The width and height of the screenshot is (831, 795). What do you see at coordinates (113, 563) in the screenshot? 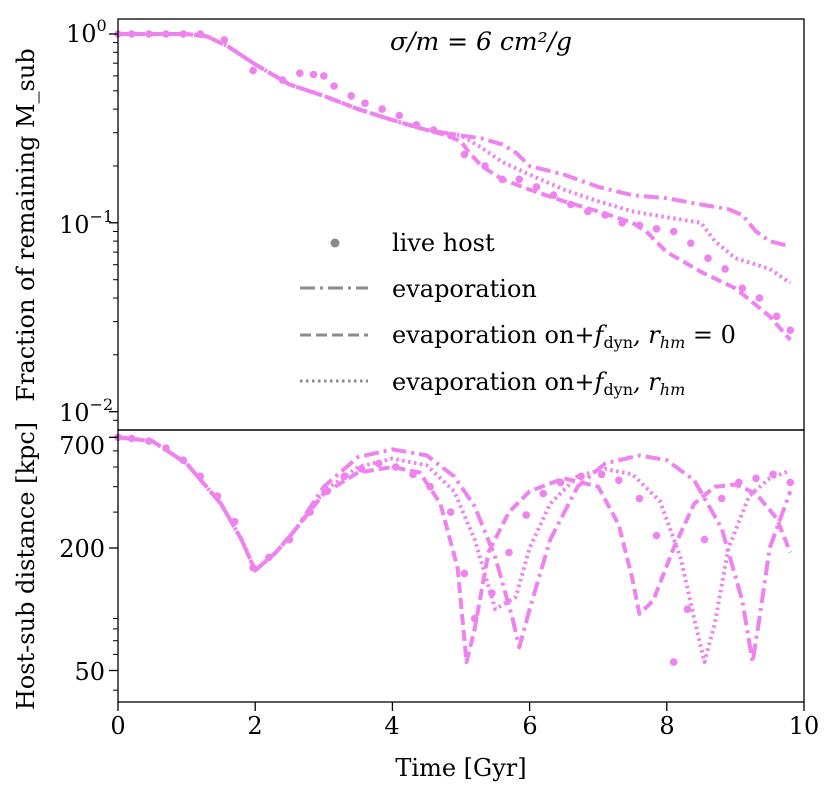
I see `bottom-y-ticks` at bounding box center [113, 563].